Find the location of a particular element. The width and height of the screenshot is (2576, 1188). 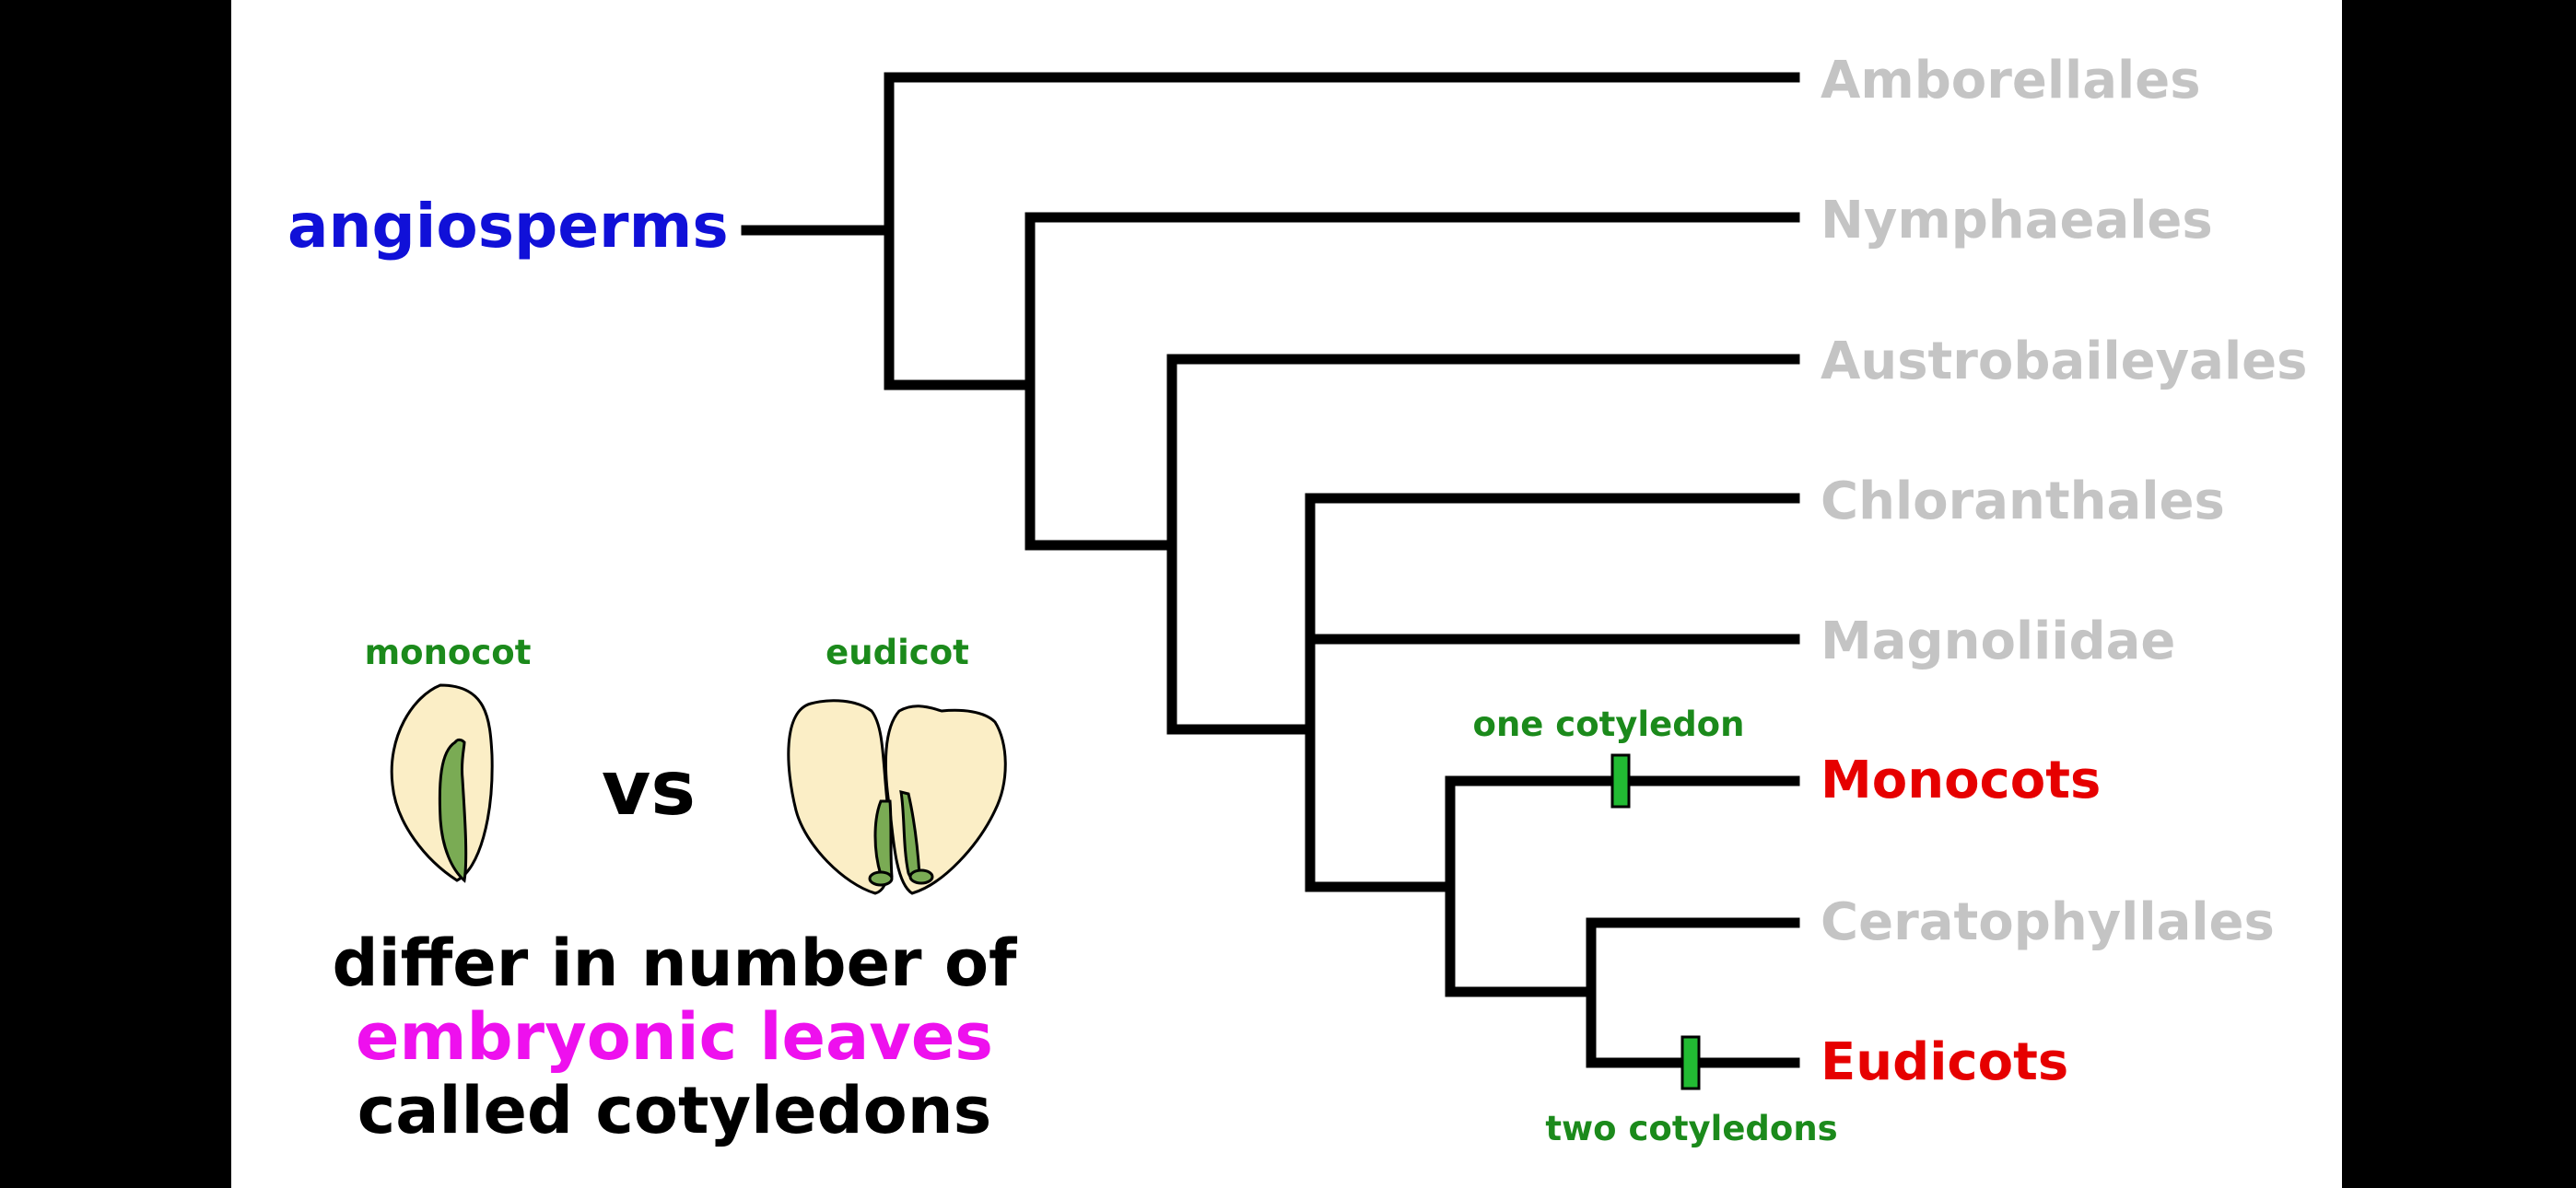

taxon-label: Ceratophyllales is located at coordinates (2048, 922).